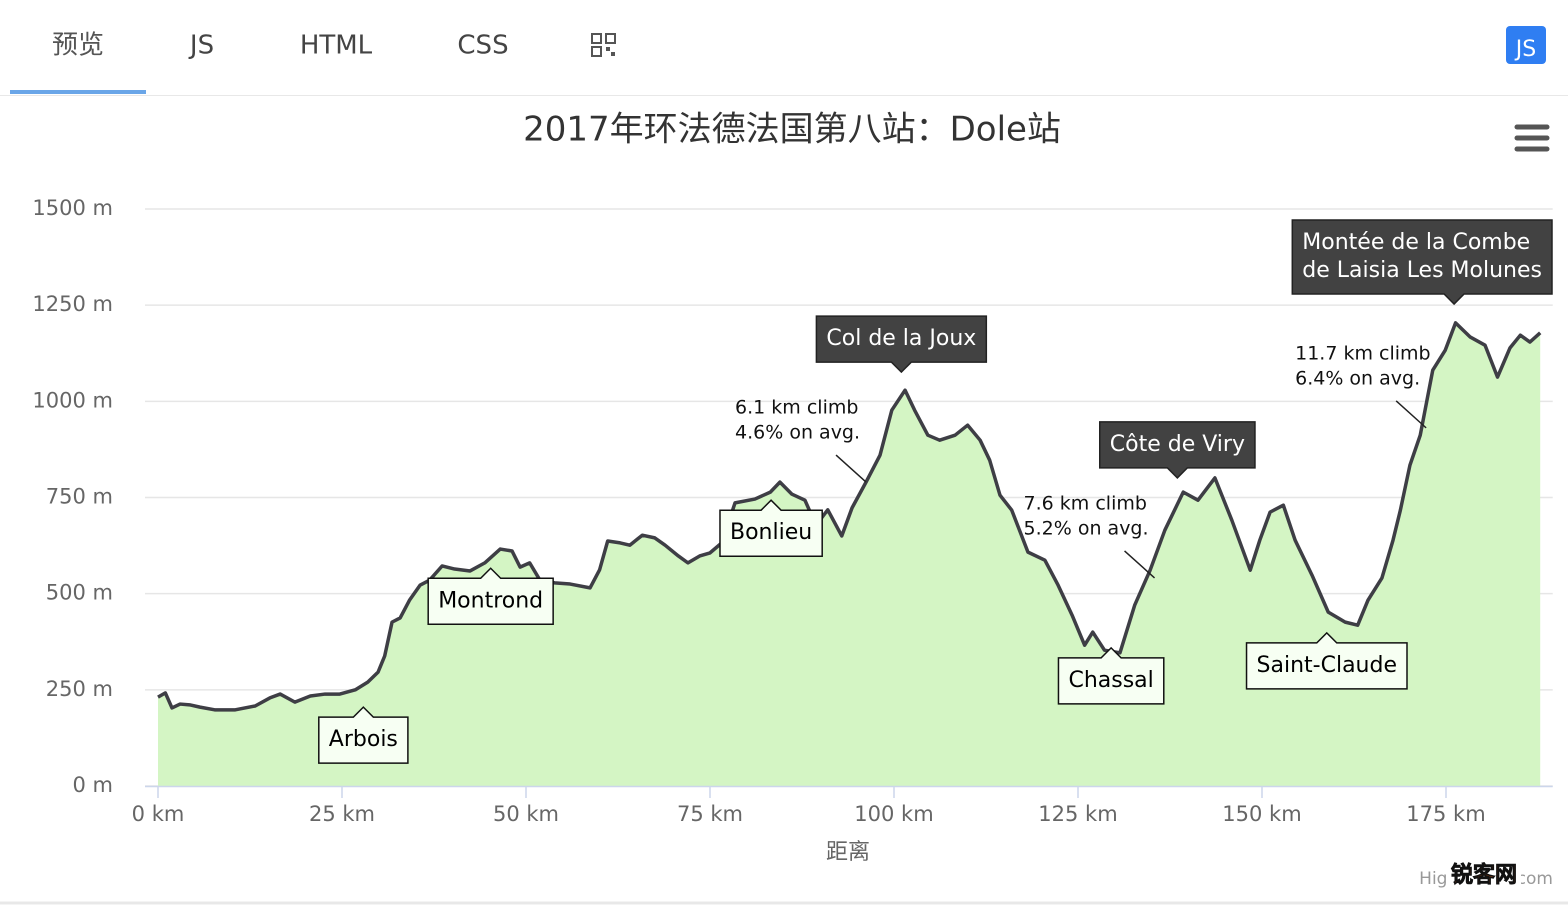 Image resolution: width=1568 pixels, height=906 pixels. What do you see at coordinates (79, 593) in the screenshot?
I see `y-tick-label: 500 m` at bounding box center [79, 593].